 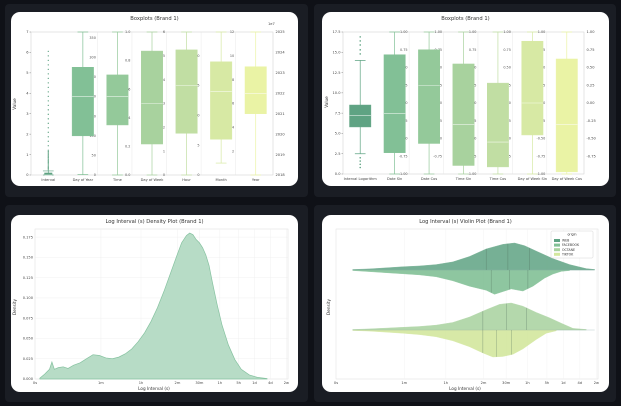 I want to click on inner-tick-label: 1.0, so click(x=127, y=32).